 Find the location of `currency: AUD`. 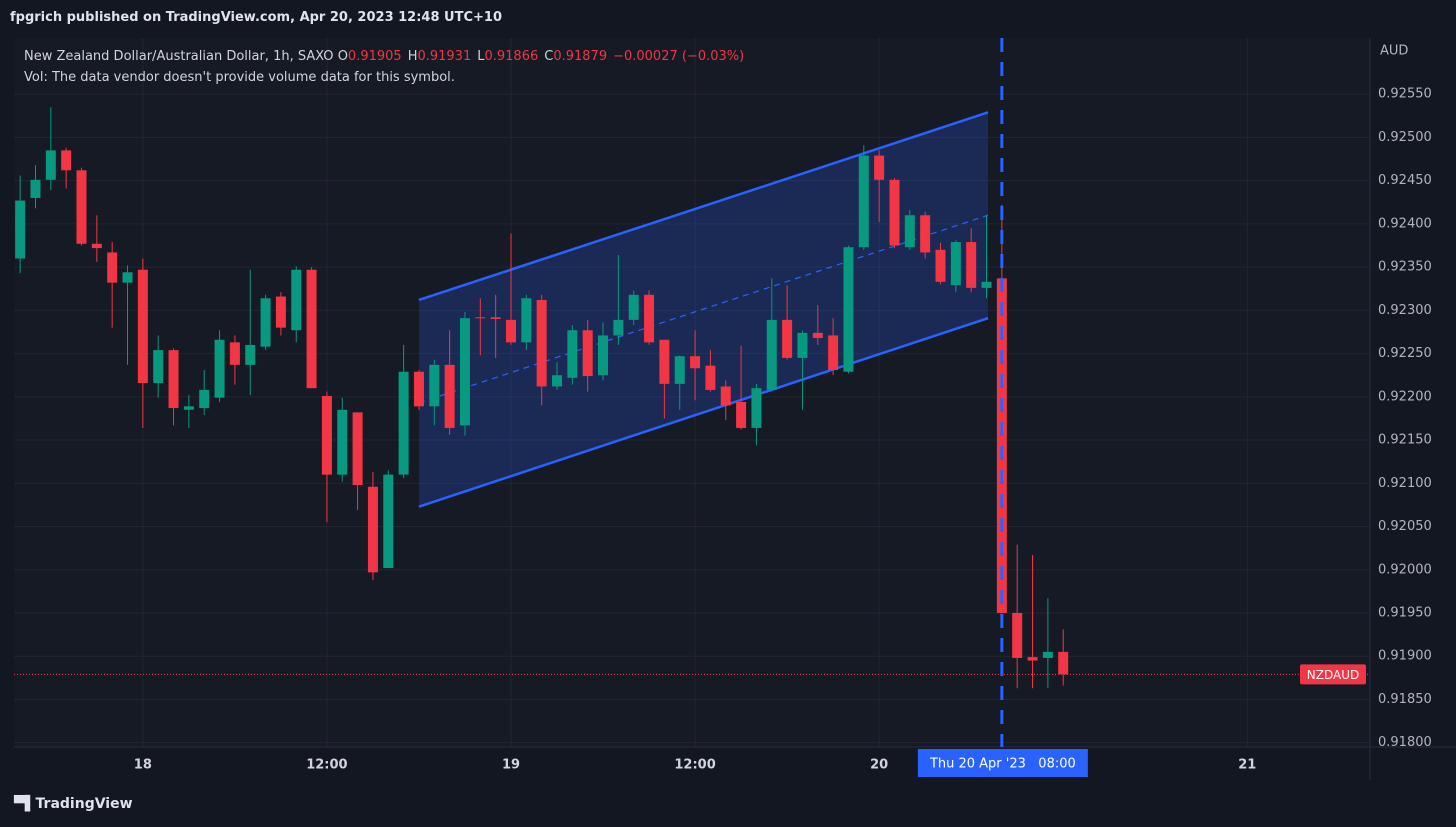

currency: AUD is located at coordinates (1394, 51).